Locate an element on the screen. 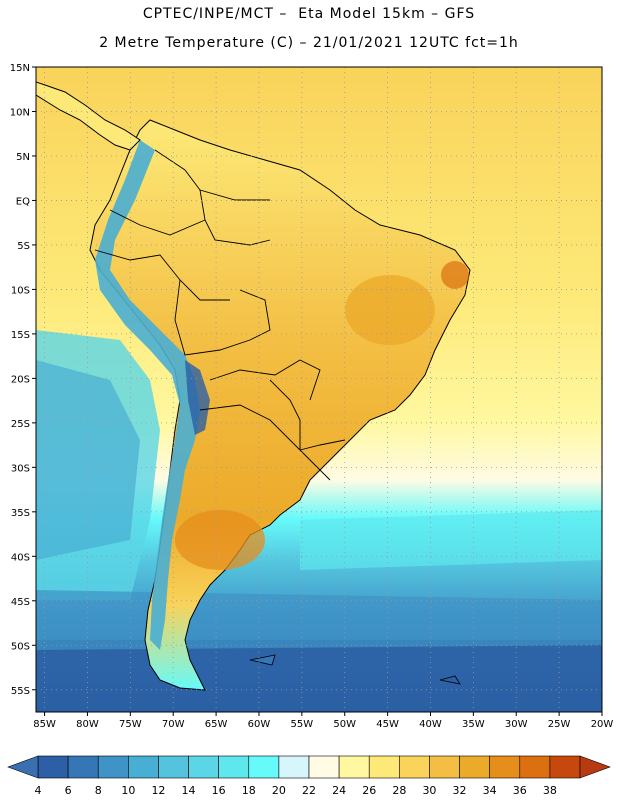 The width and height of the screenshot is (618, 800). lon-label: 75W is located at coordinates (130, 724).